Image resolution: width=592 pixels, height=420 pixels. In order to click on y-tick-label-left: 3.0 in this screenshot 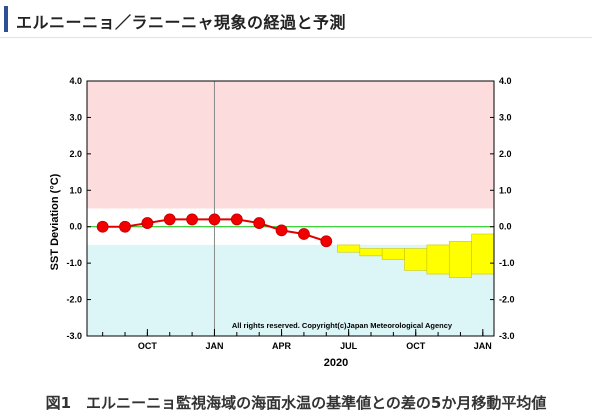, I will do `click(75, 117)`.